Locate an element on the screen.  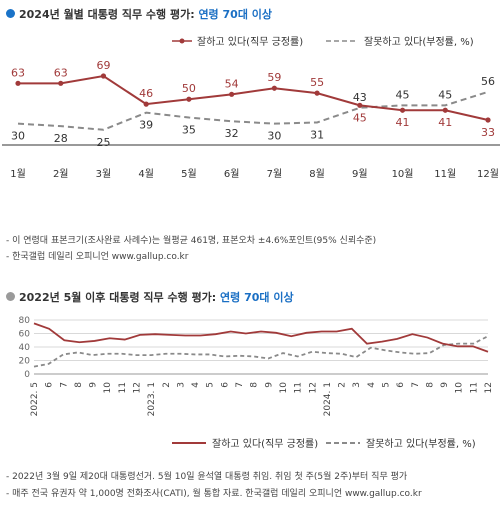
y-tick-label: 40 is located at coordinates (25, 348).